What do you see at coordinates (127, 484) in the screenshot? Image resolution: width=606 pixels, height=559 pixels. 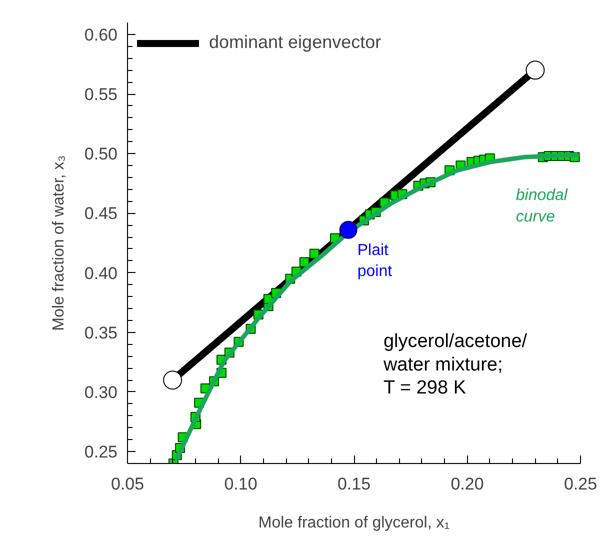 I see `x-tick-label: 0.05` at bounding box center [127, 484].